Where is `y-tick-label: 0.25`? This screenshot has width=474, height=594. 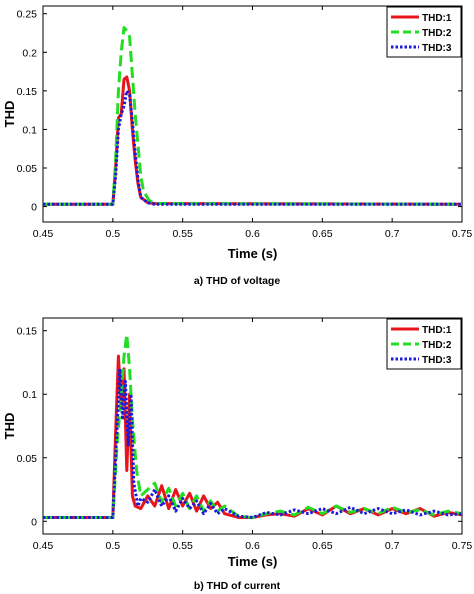 y-tick-label: 0.25 is located at coordinates (27, 15).